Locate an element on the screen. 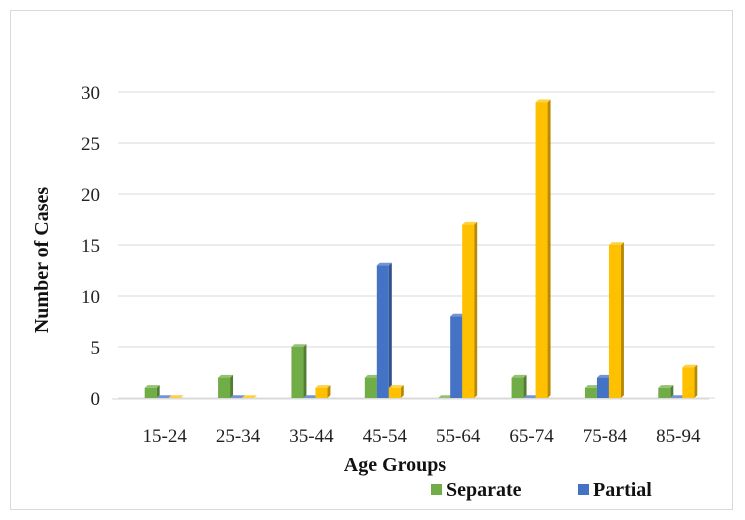 The height and width of the screenshot is (520, 745). x-axis-ticks: 15-24 25-34 35-44 45-54 55-64 65-74 75-84 85-94 is located at coordinates (422, 436).